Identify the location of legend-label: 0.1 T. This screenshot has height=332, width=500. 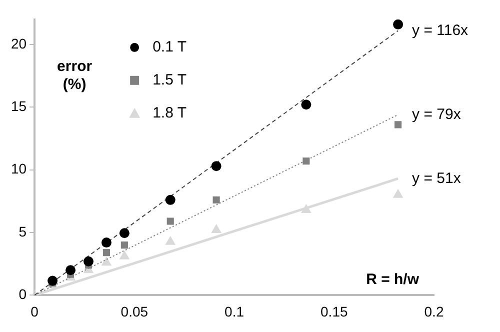
(169, 47).